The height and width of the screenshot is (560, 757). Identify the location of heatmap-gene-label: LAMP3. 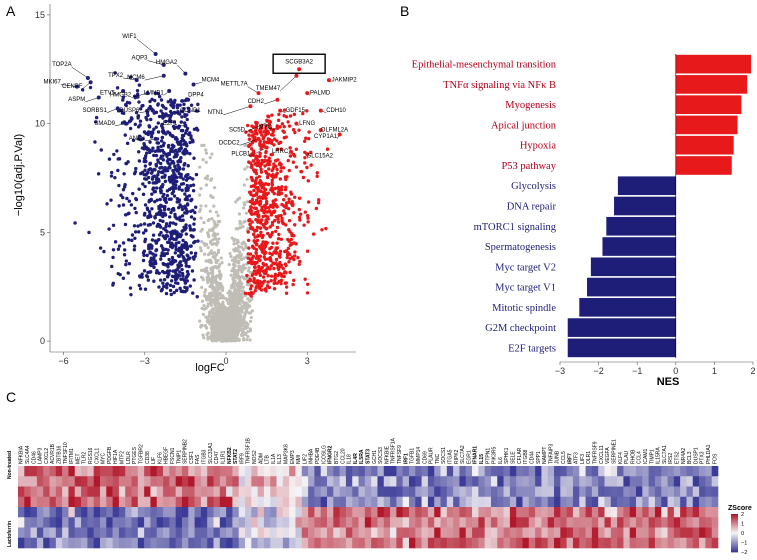
(41, 455).